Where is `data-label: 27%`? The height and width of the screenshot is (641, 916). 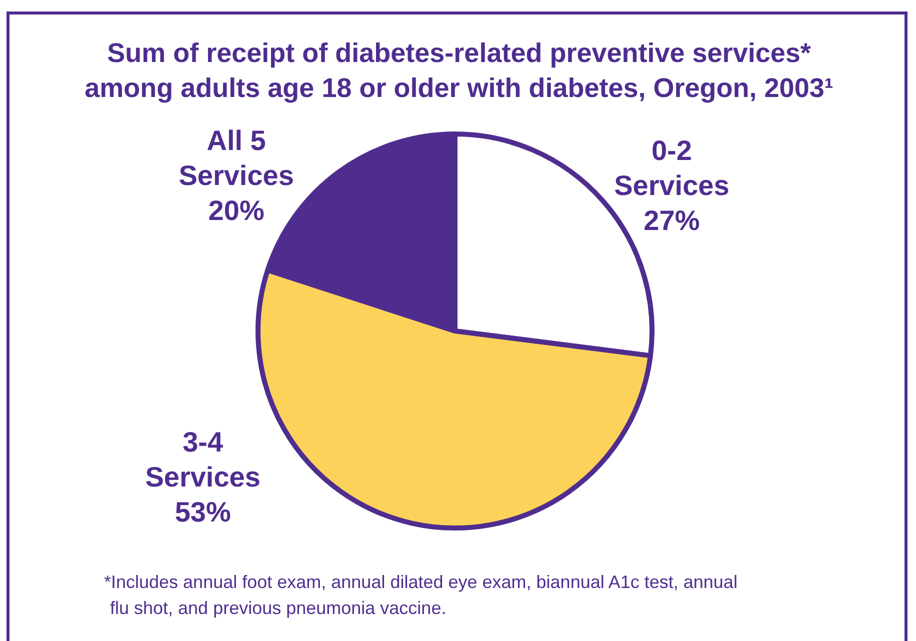 data-label: 27% is located at coordinates (672, 220).